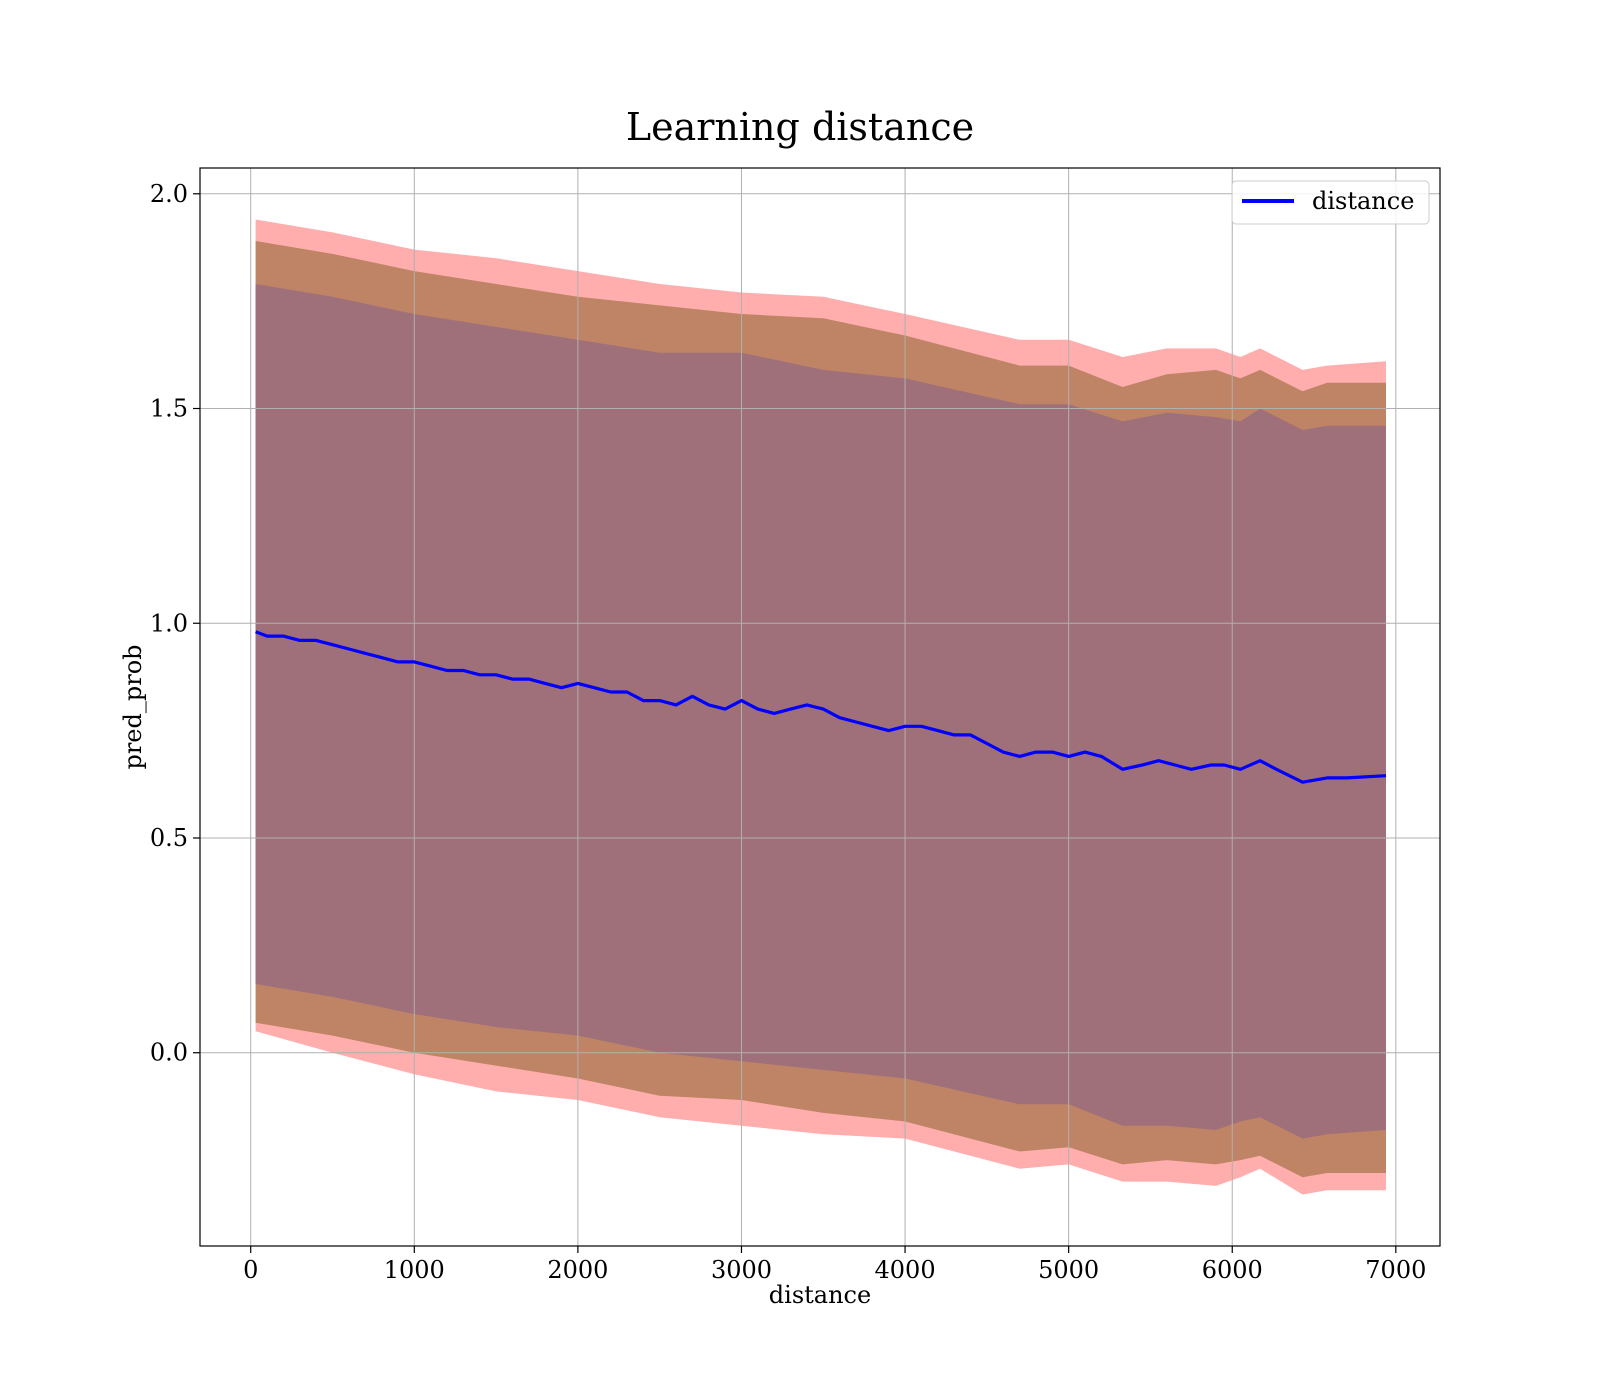 The width and height of the screenshot is (1600, 1400). I want to click on series-lines, so click(821, 707).